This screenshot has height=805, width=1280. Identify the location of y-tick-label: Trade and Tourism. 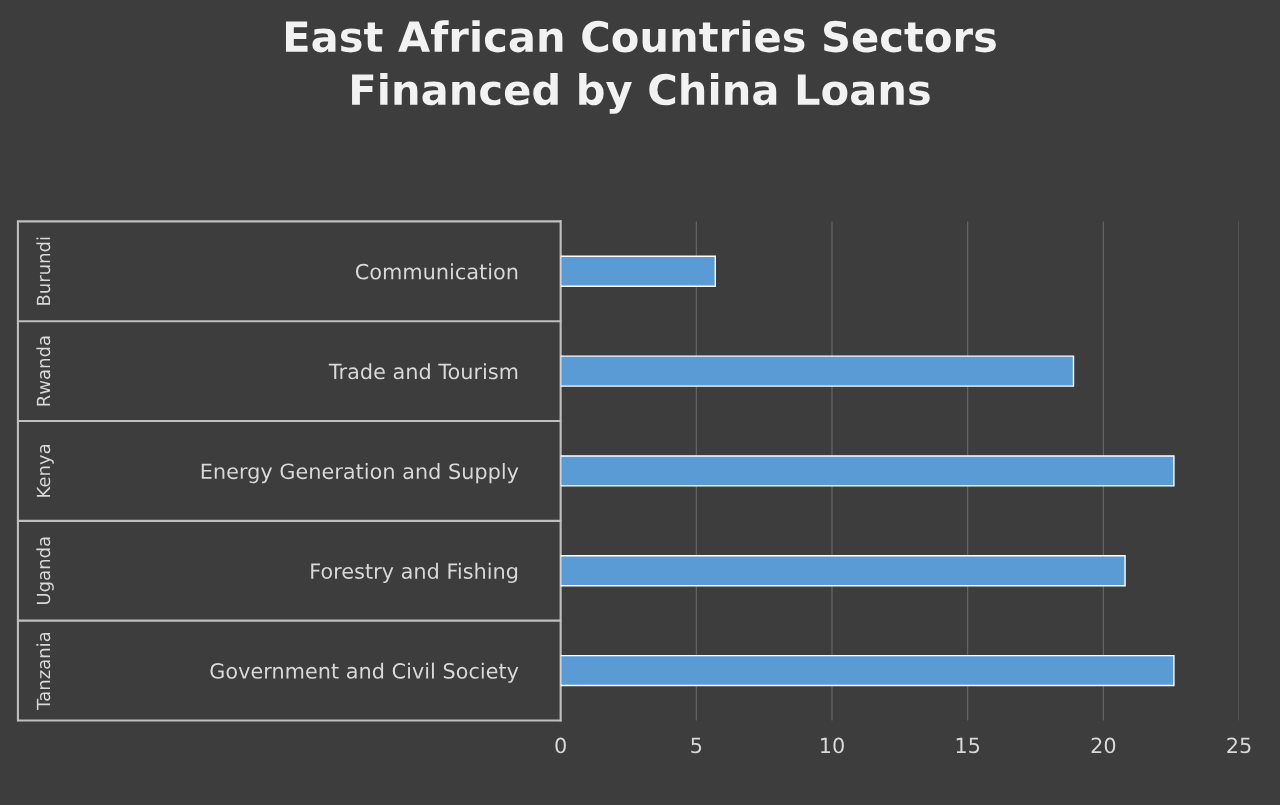
(423, 371).